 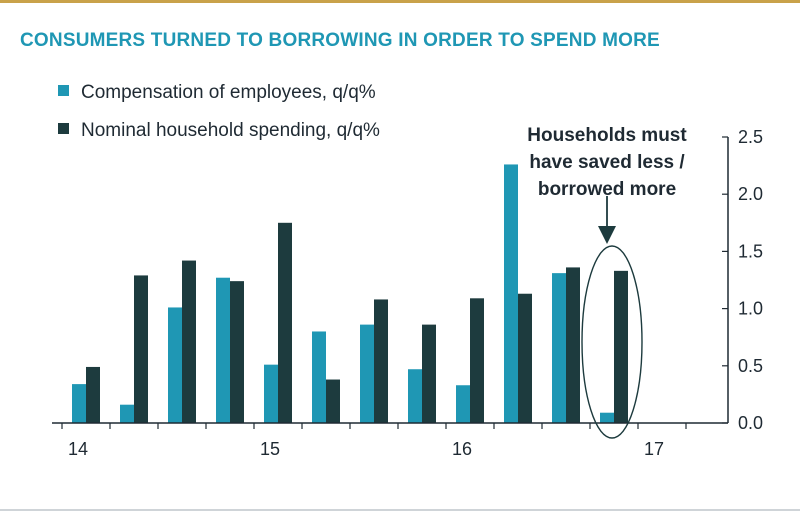 What do you see at coordinates (463, 404) in the screenshot?
I see `bar-compensation-16Q1` at bounding box center [463, 404].